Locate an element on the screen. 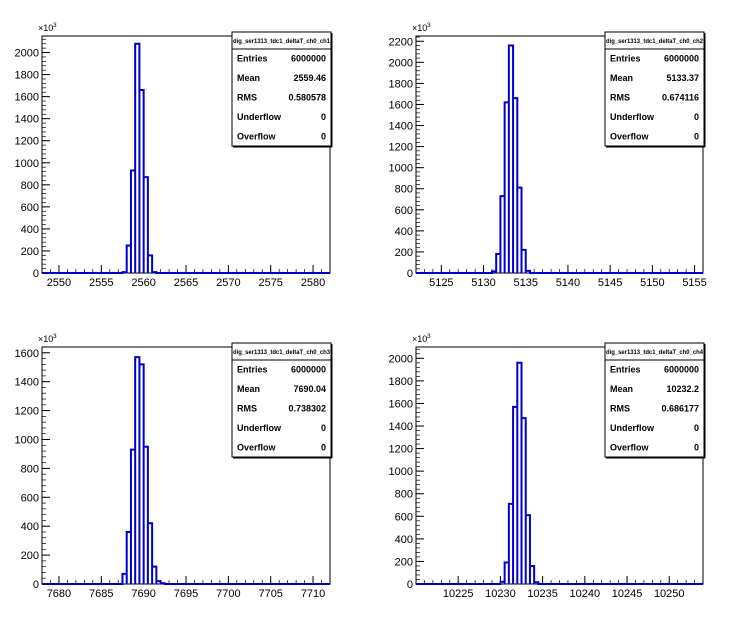 The image size is (746, 622). x-tick-label: 2555 is located at coordinates (101, 283).